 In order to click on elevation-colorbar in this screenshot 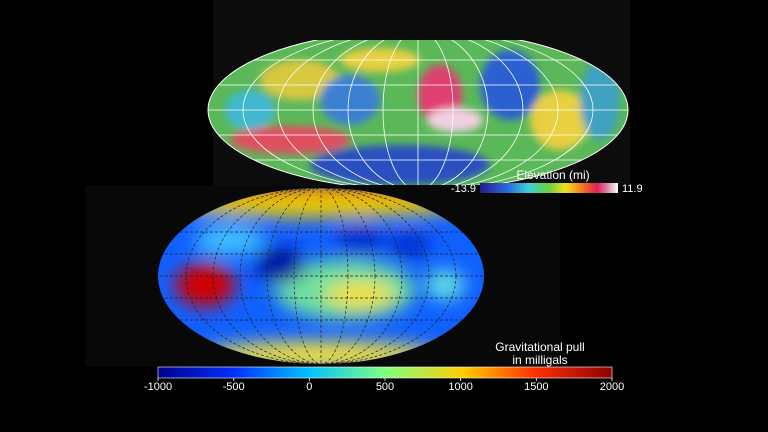, I will do `click(549, 188)`.